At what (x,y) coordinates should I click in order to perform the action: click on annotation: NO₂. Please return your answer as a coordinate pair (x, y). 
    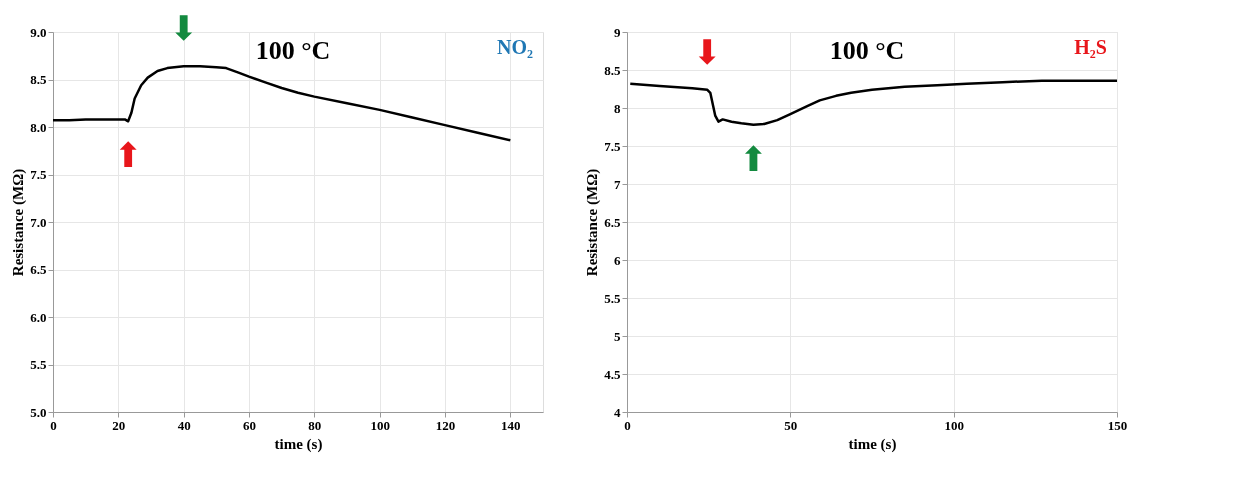
    Looking at the image, I should click on (515, 47).